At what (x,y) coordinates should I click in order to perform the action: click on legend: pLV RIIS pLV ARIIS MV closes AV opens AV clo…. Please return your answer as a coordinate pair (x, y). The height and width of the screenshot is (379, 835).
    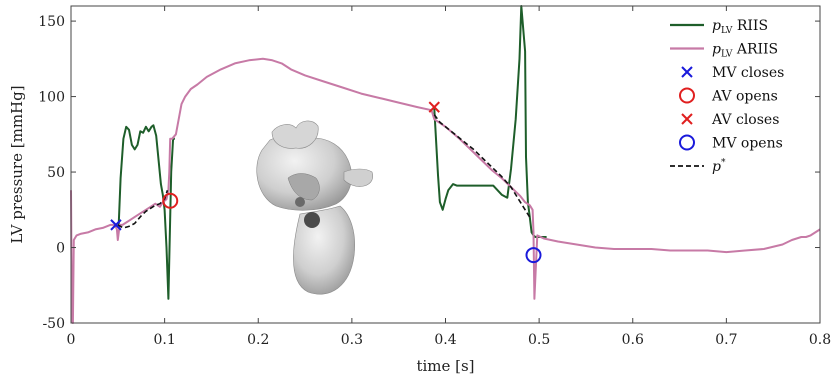
    Looking at the image, I should click on (727, 96).